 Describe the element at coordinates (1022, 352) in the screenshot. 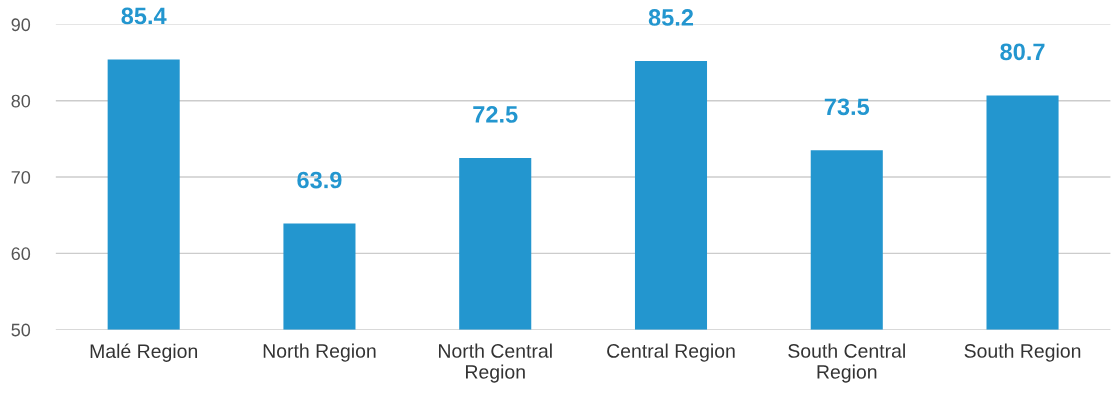

I see `x-tick-label: South Region` at that location.